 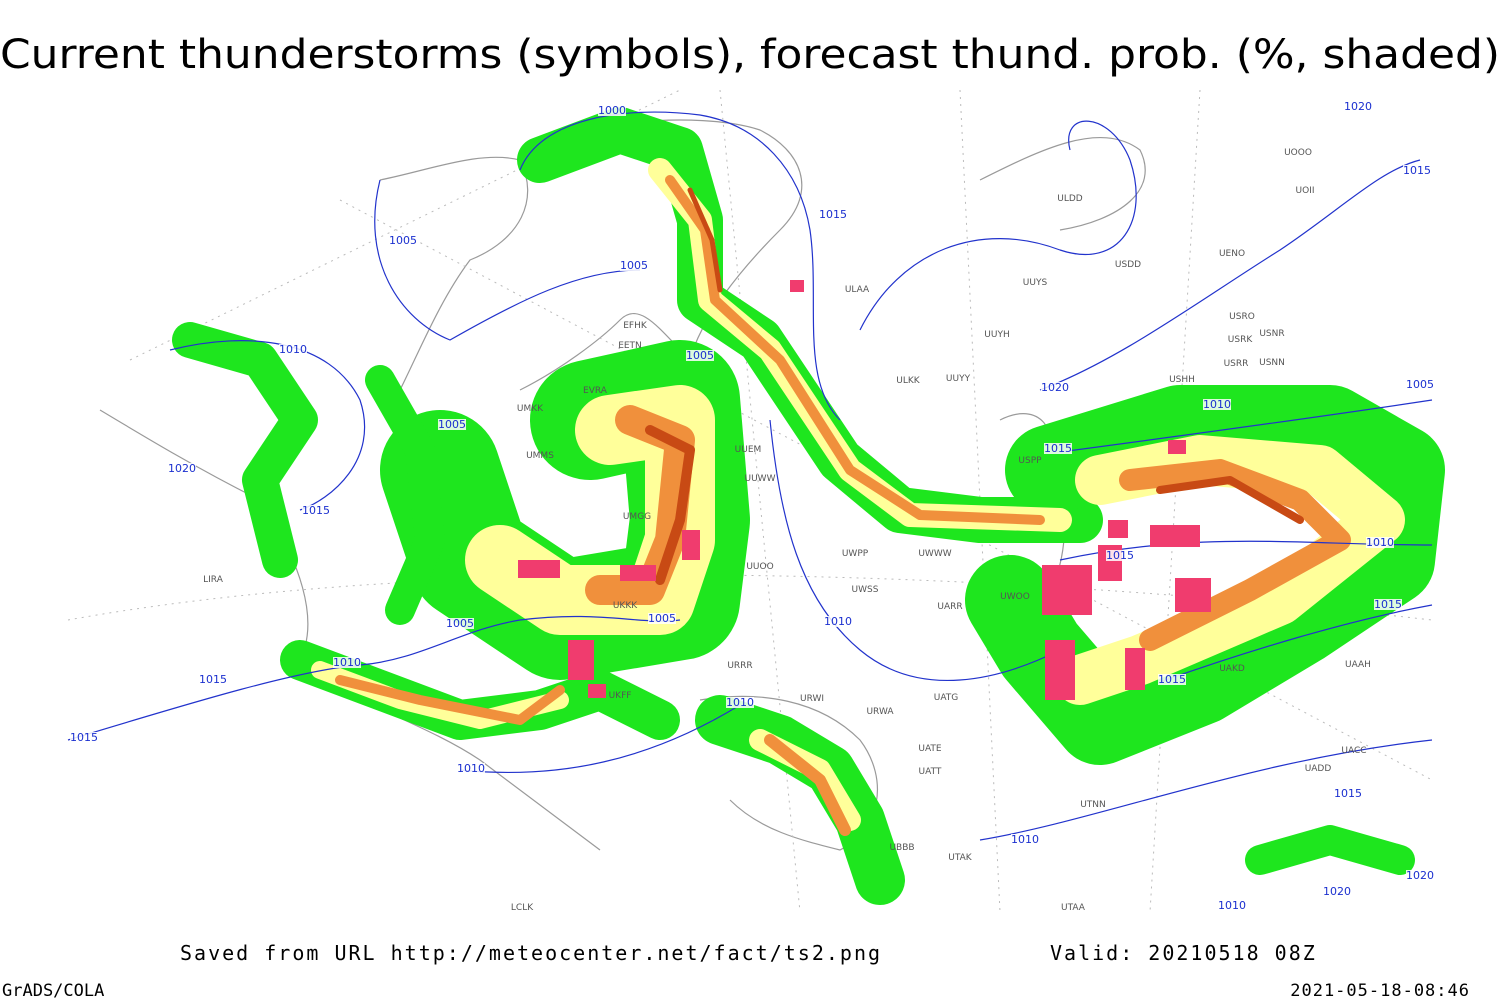 I want to click on station-label: UMGG, so click(x=637, y=517).